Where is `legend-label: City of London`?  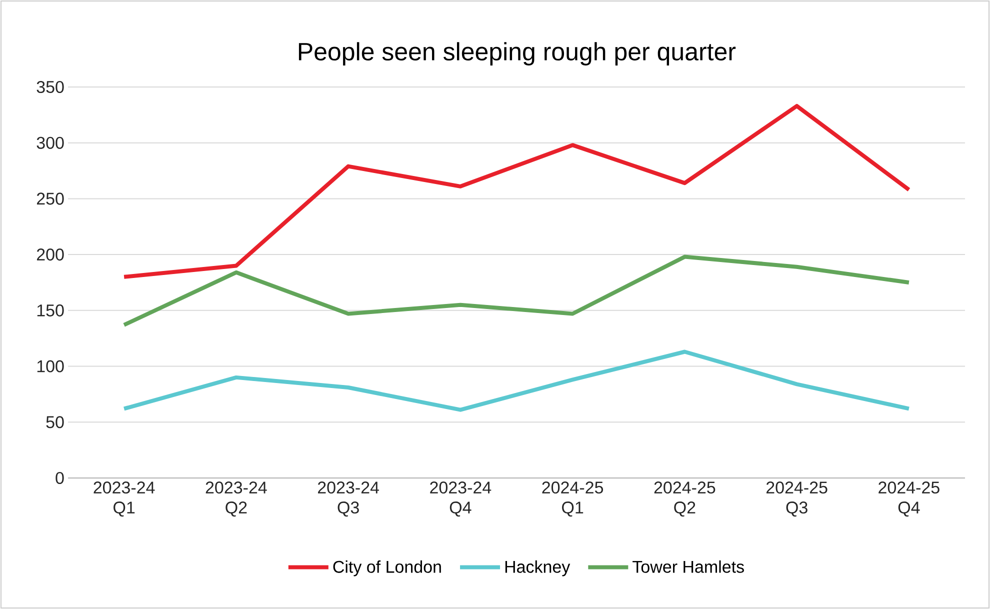
legend-label: City of London is located at coordinates (387, 568).